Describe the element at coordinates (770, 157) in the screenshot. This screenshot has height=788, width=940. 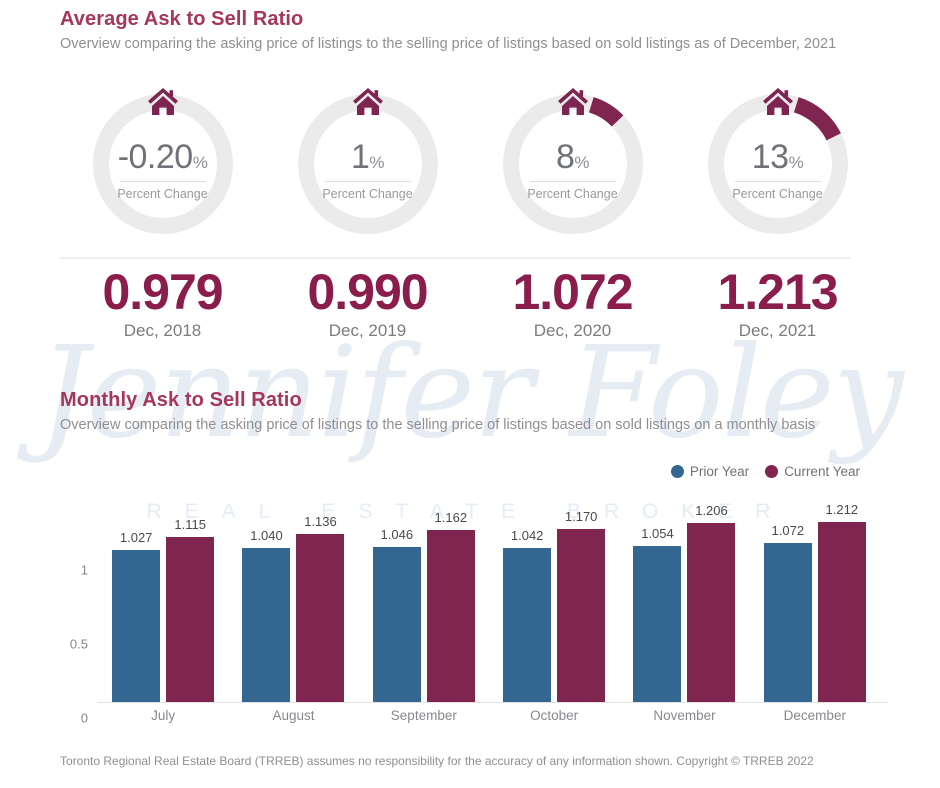
I see `gauge-number: 13` at that location.